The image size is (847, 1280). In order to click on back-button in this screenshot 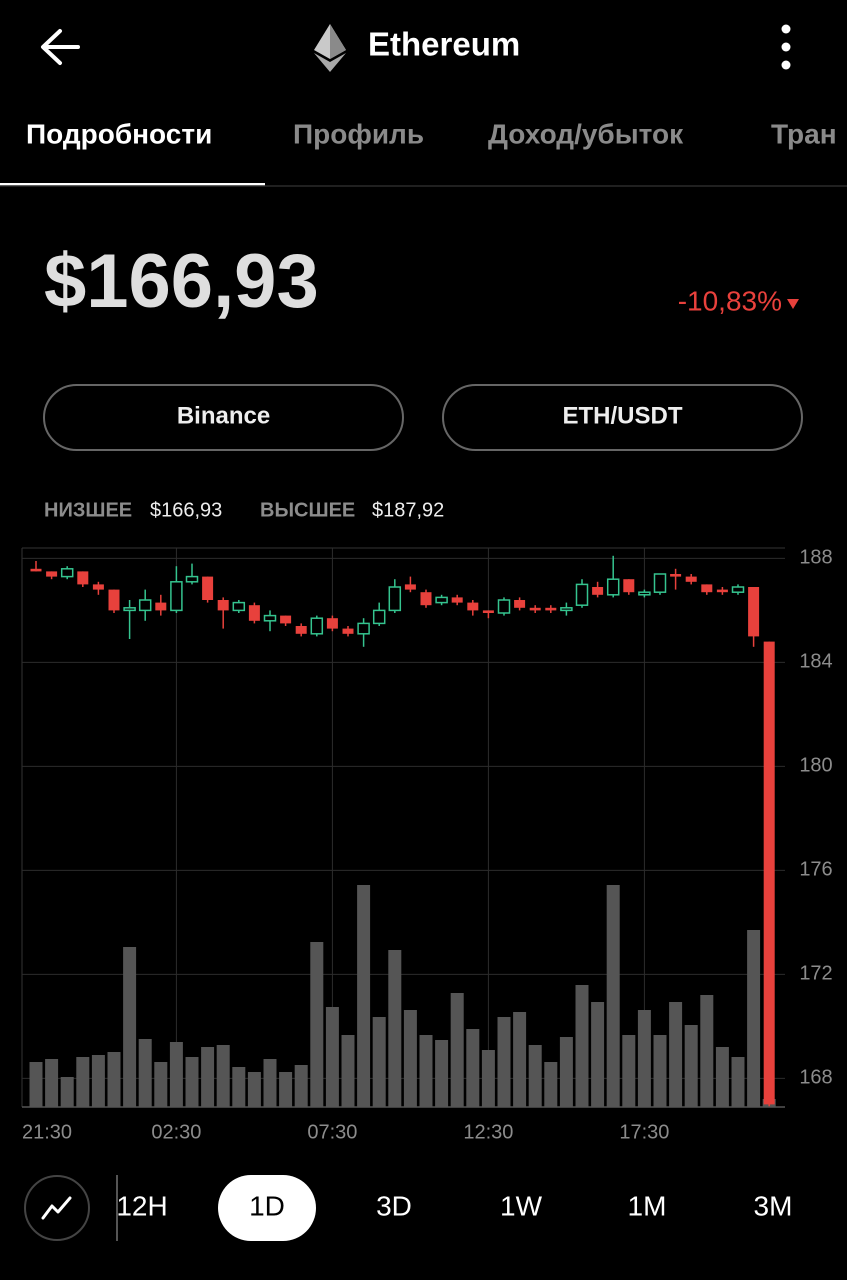, I will do `click(60, 47)`.